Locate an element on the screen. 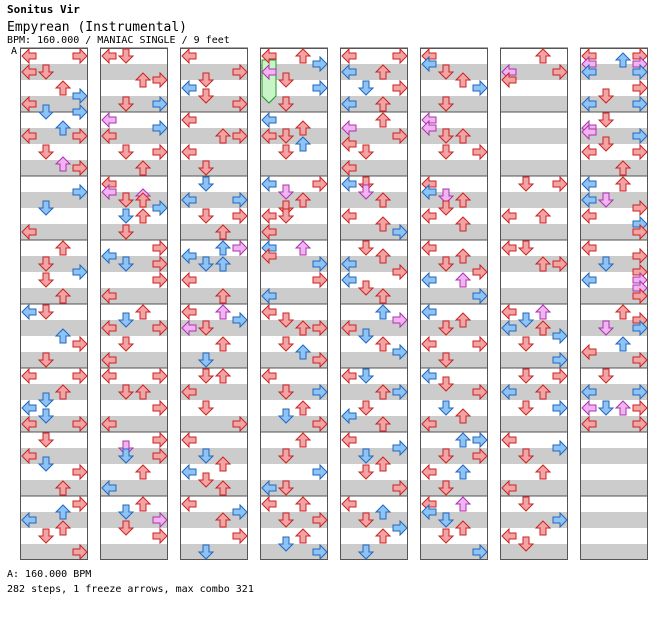 This screenshot has height=620, width=672. bpm-change-marker: A is located at coordinates (14, 51).